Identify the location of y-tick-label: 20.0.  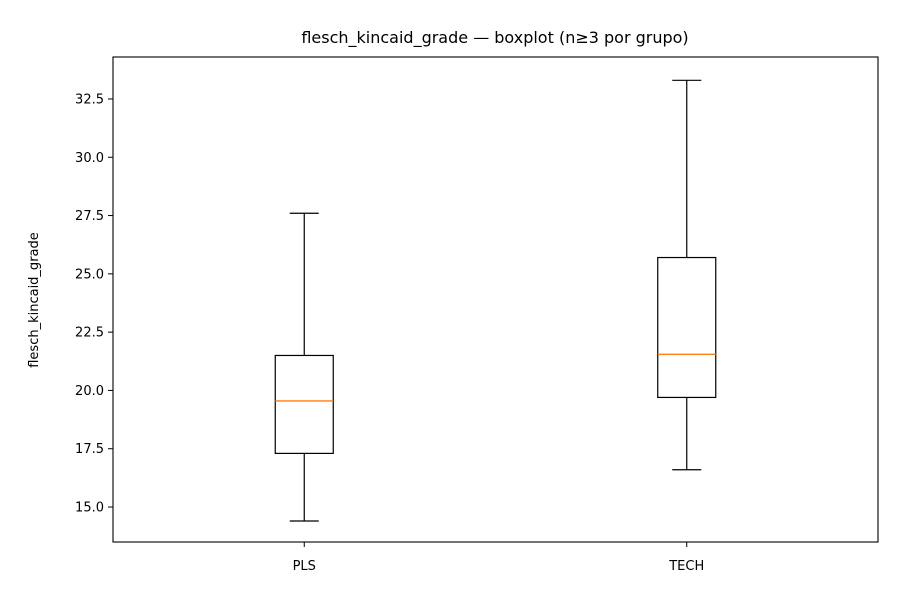
(89, 391).